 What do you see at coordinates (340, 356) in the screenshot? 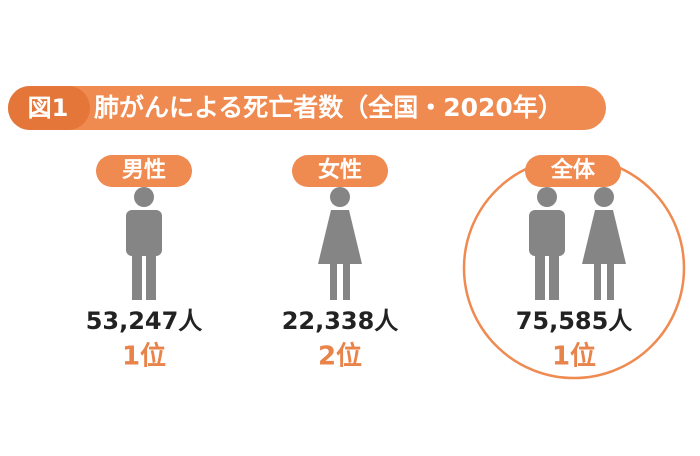
I see `rank: 2位` at bounding box center [340, 356].